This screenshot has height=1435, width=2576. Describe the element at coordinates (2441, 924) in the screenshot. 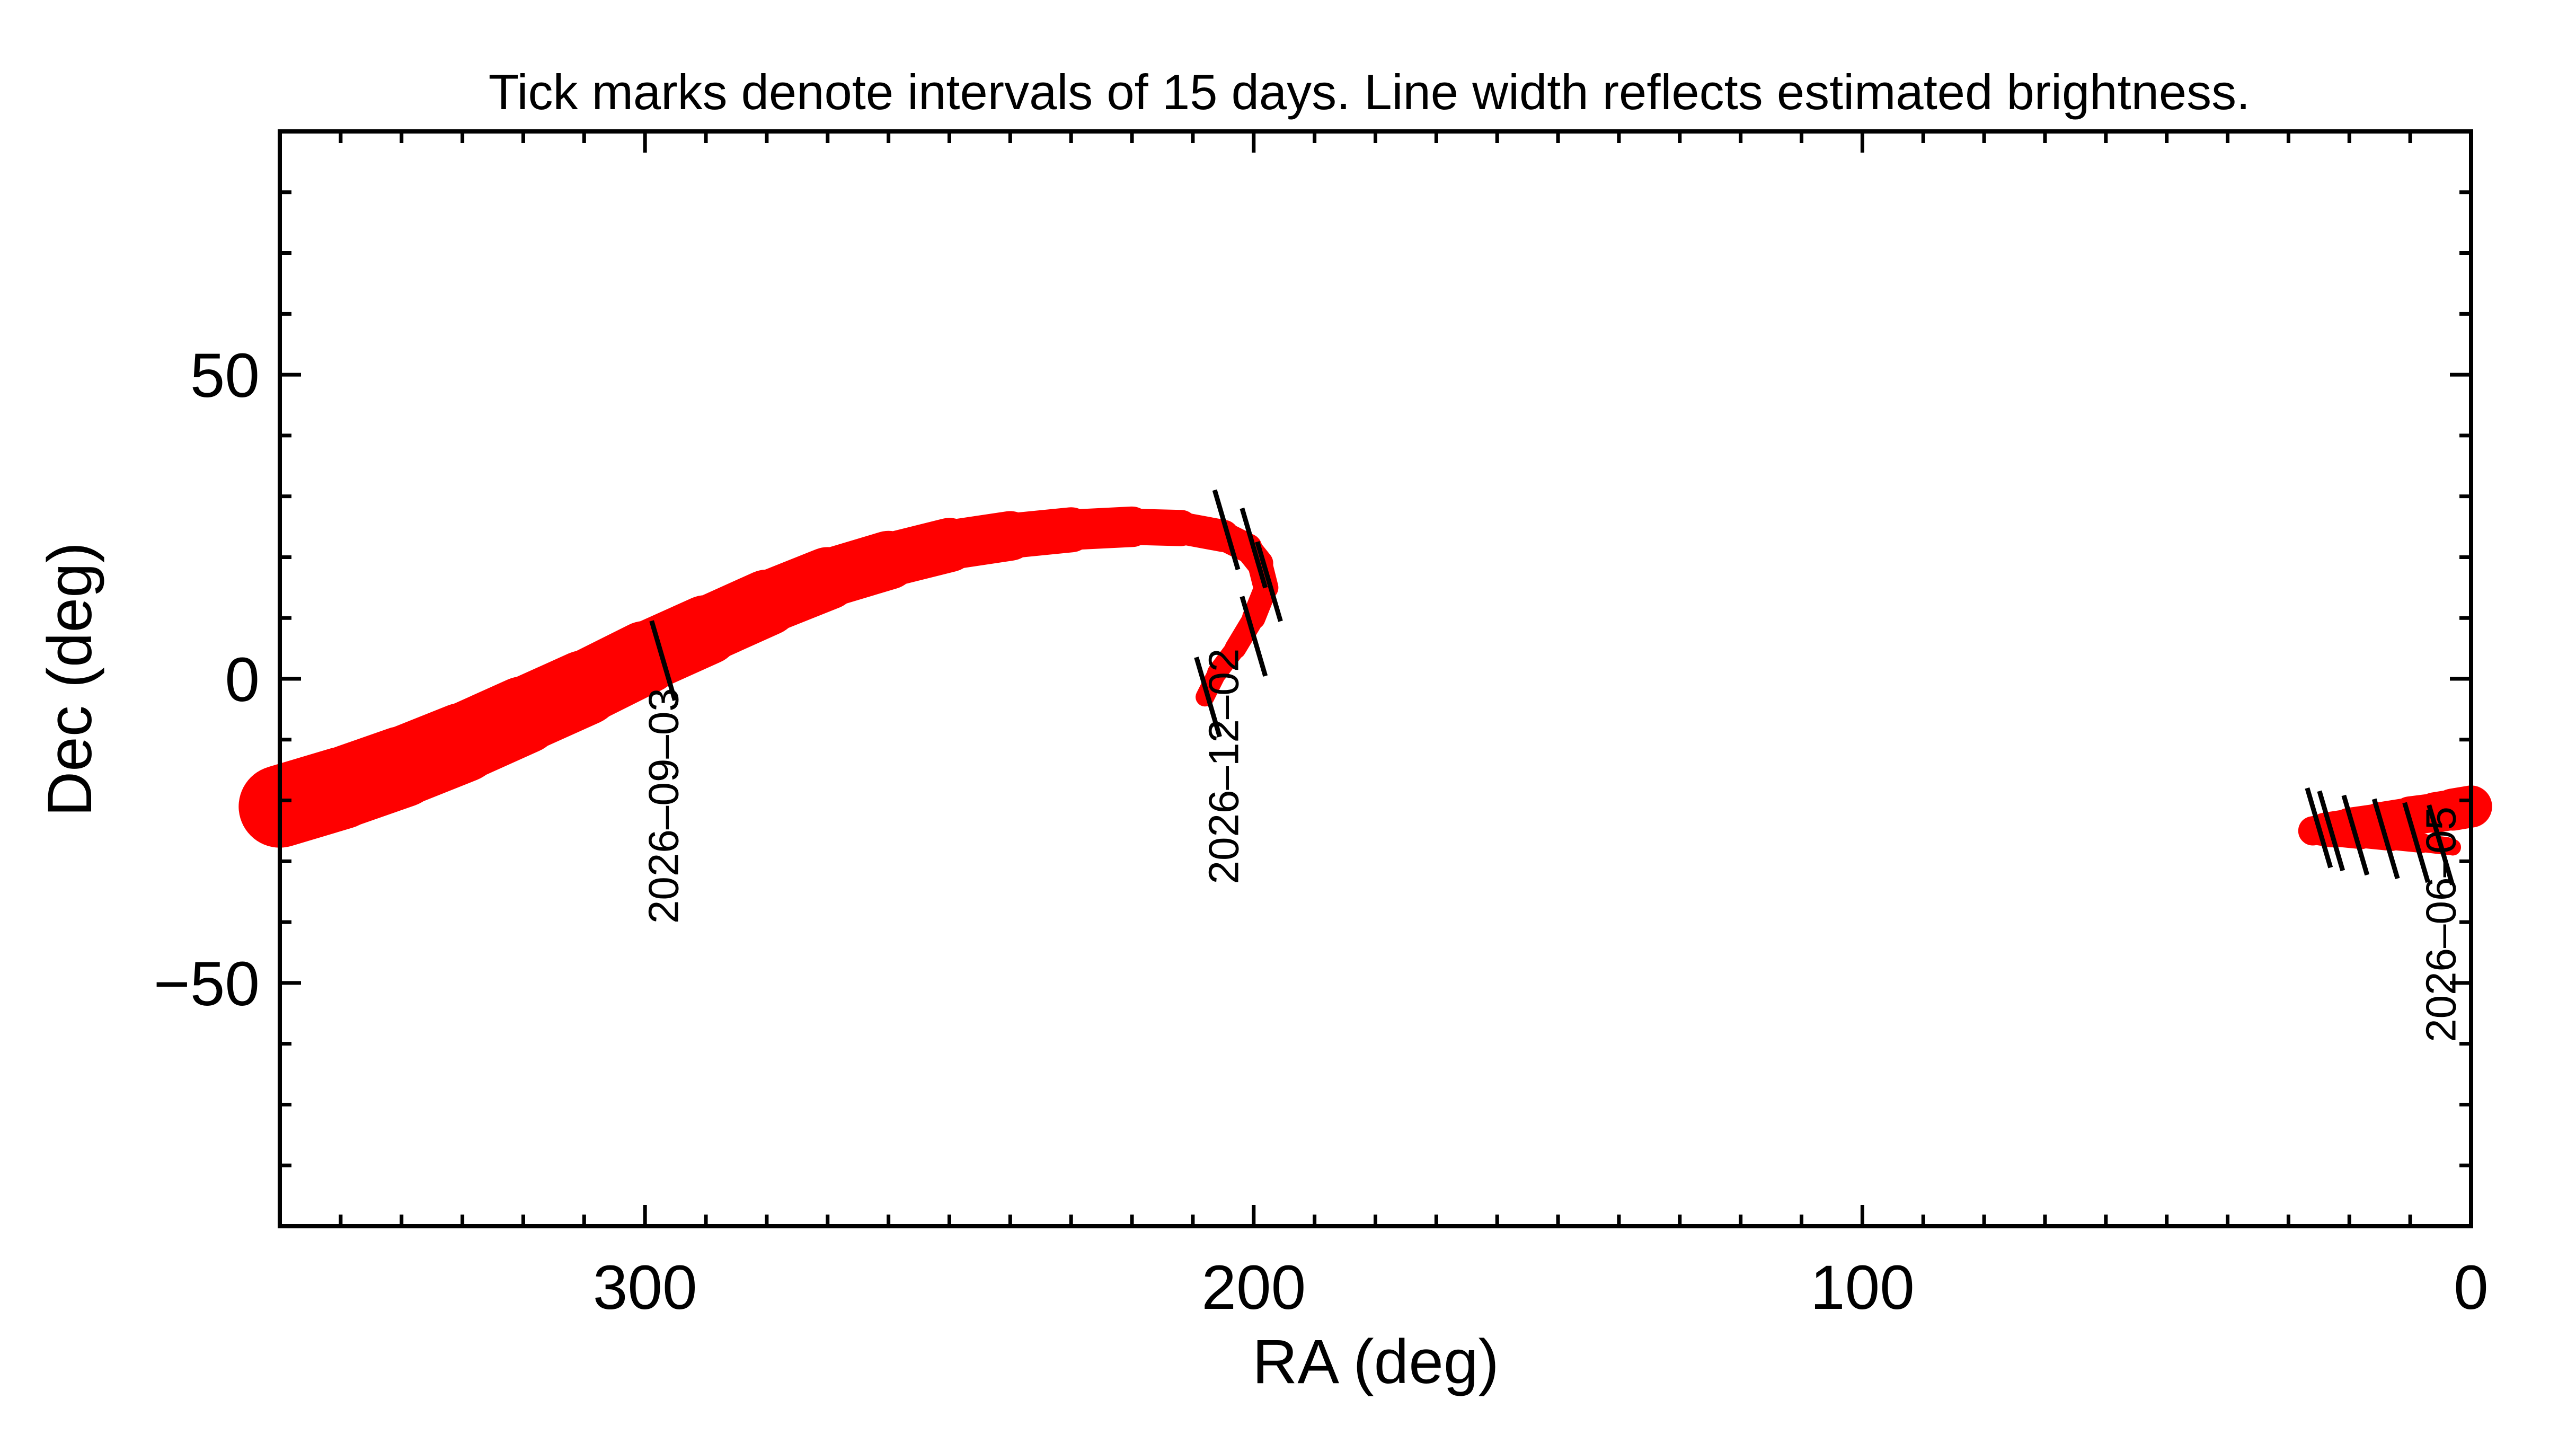

I see `date-label: 2026–06–05` at that location.